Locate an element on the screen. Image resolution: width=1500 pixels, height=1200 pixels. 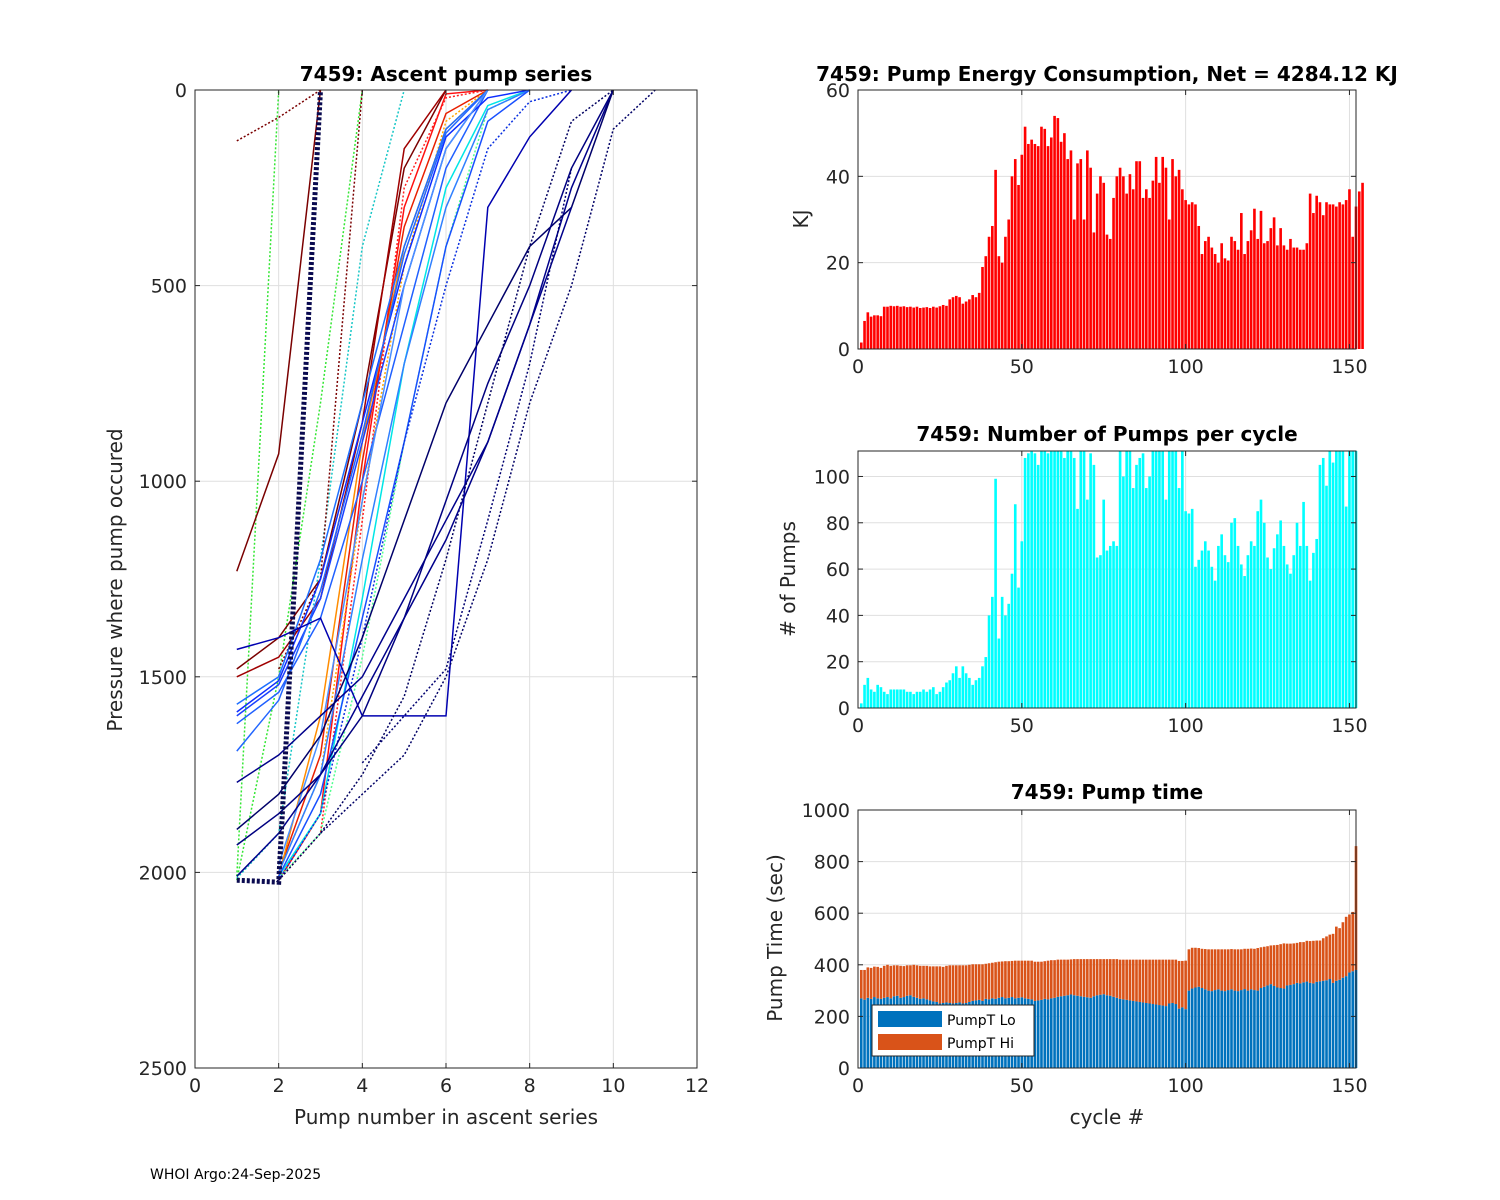
ascent-series-line is located at coordinates (383, 477).